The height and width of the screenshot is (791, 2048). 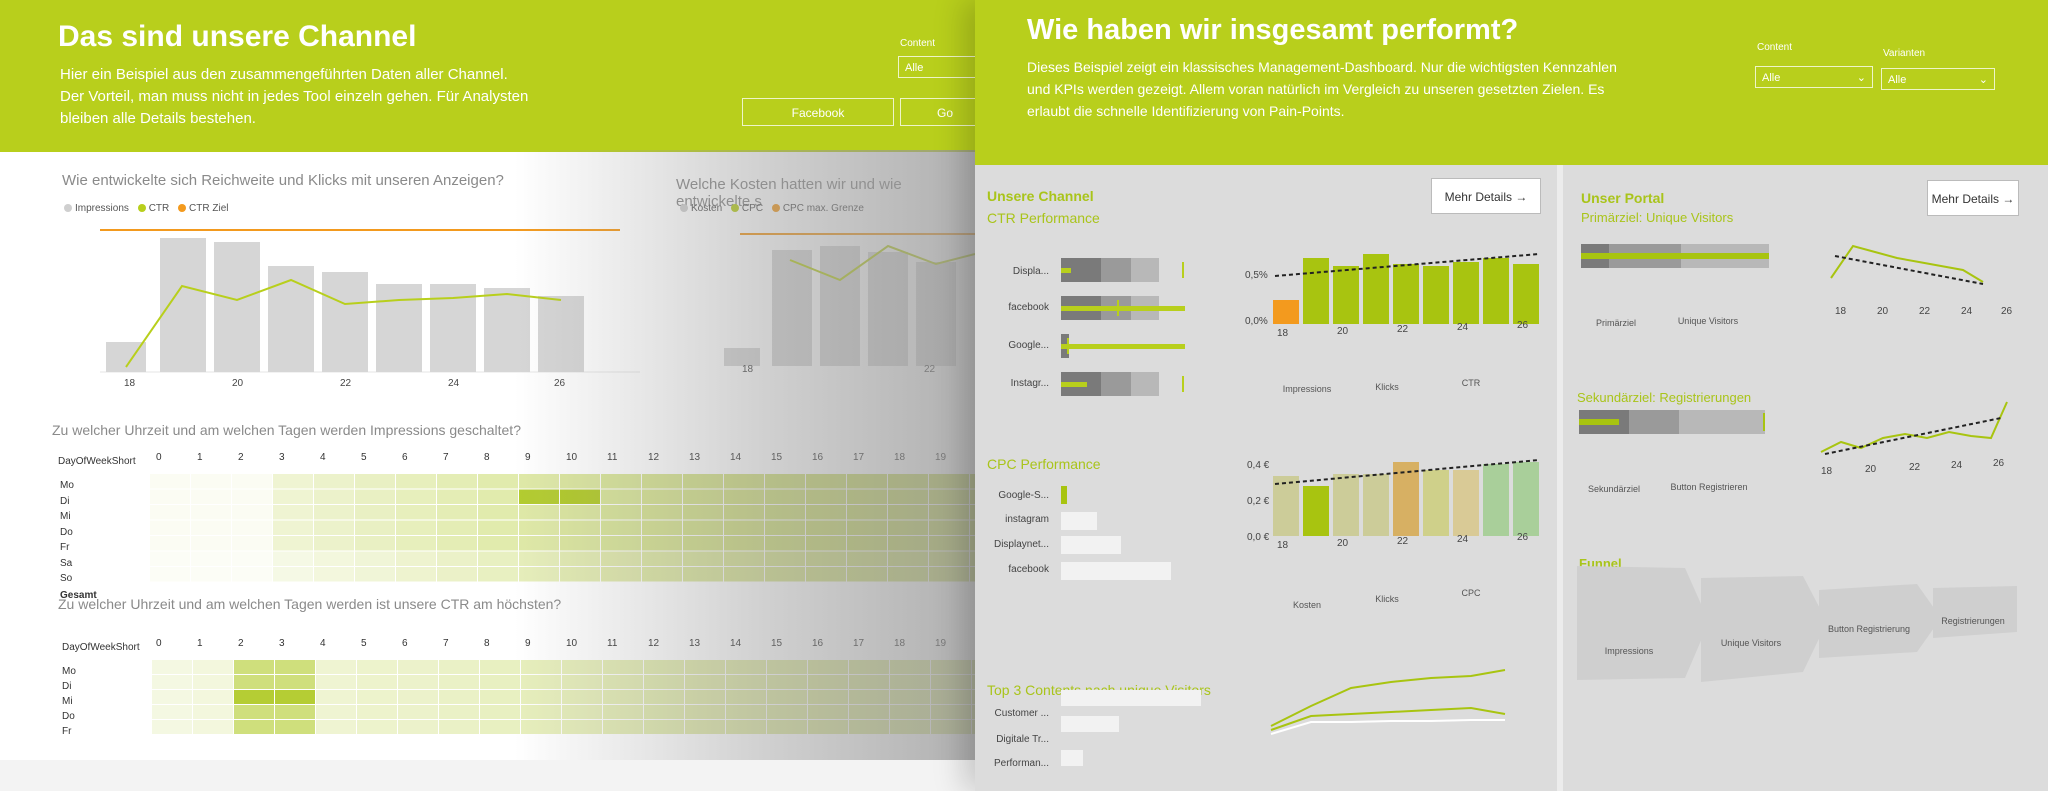 I want to click on heatmap-total-label: Gesamt, so click(x=78, y=595).